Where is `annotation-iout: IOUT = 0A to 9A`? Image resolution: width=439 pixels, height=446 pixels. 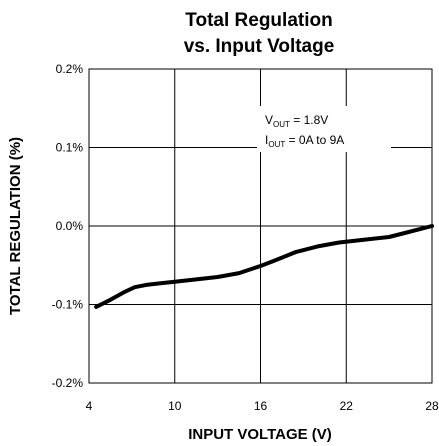
annotation-iout: IOUT = 0A to 9A is located at coordinates (304, 141).